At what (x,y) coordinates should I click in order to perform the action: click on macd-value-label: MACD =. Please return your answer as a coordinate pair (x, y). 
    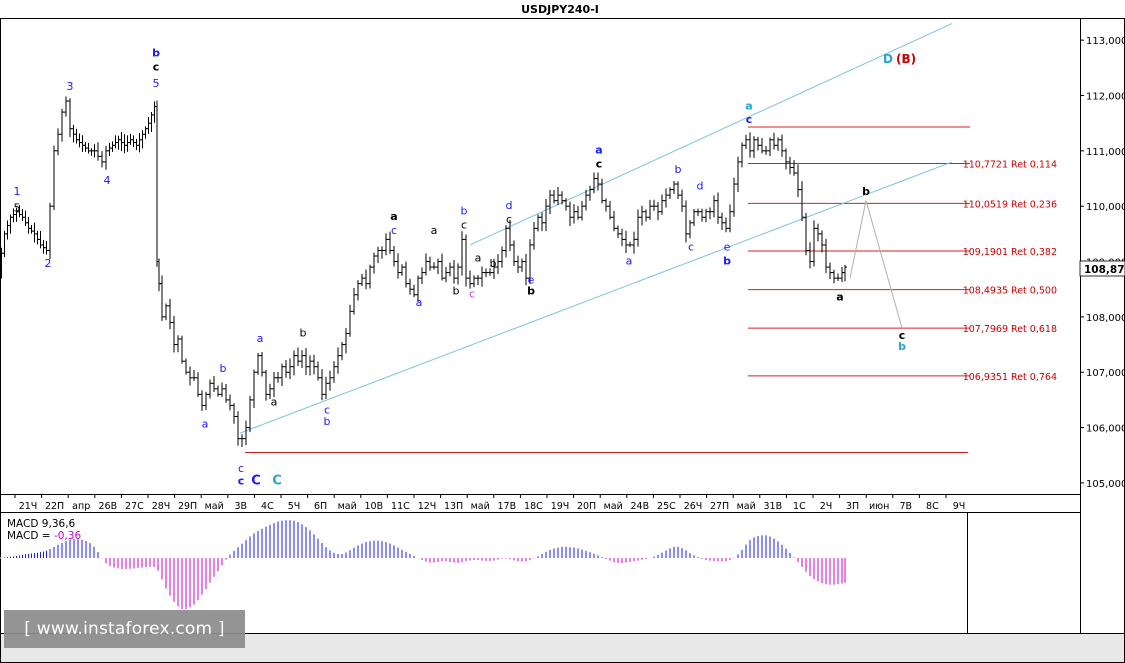
    Looking at the image, I should click on (30, 536).